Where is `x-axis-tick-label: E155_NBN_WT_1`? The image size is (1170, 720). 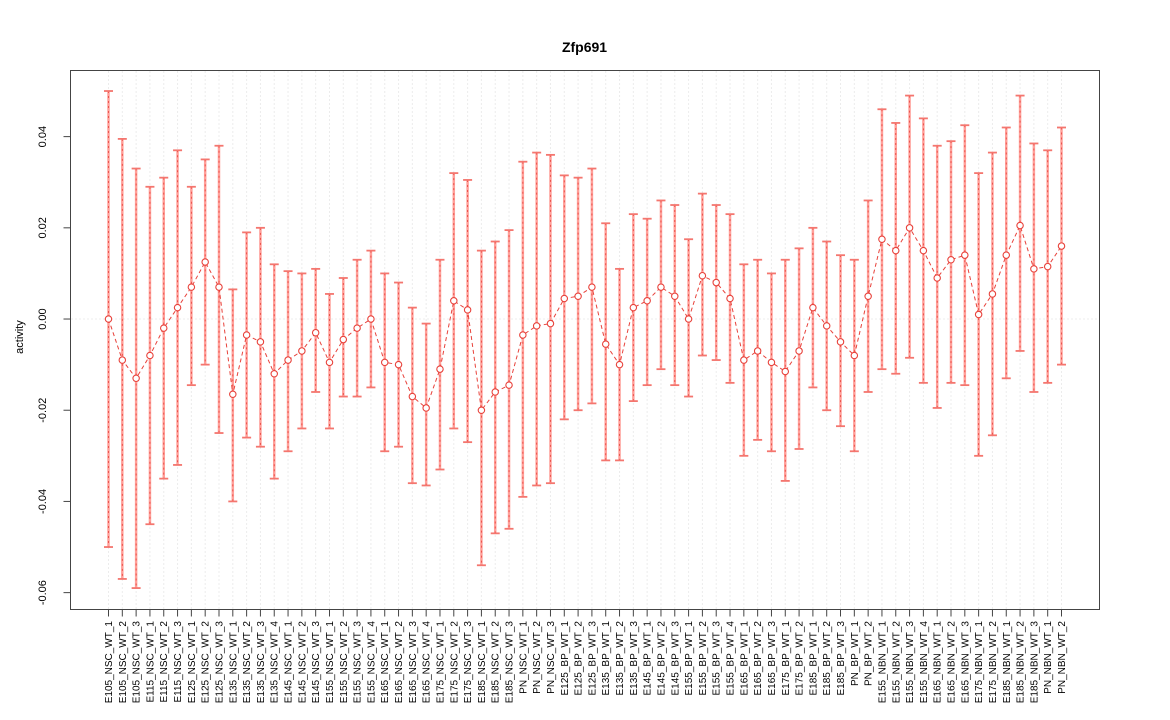 x-axis-tick-label: E155_NBN_WT_1 is located at coordinates (882, 662).